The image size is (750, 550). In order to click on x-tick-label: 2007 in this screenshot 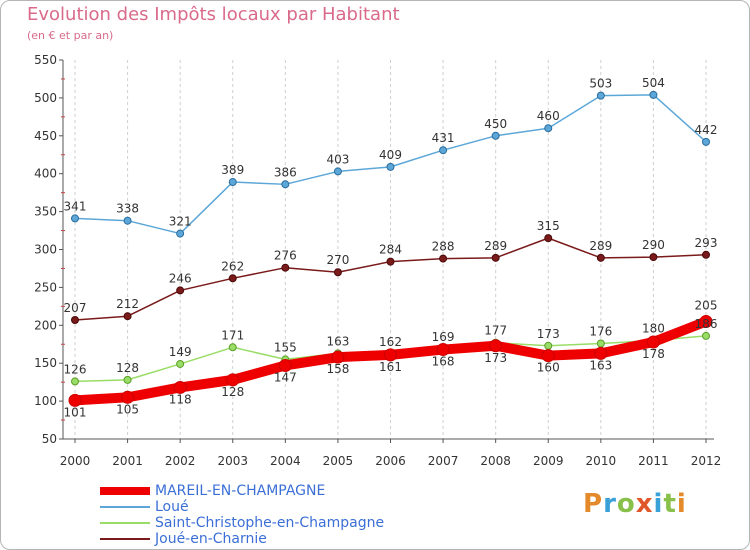, I will do `click(443, 461)`.